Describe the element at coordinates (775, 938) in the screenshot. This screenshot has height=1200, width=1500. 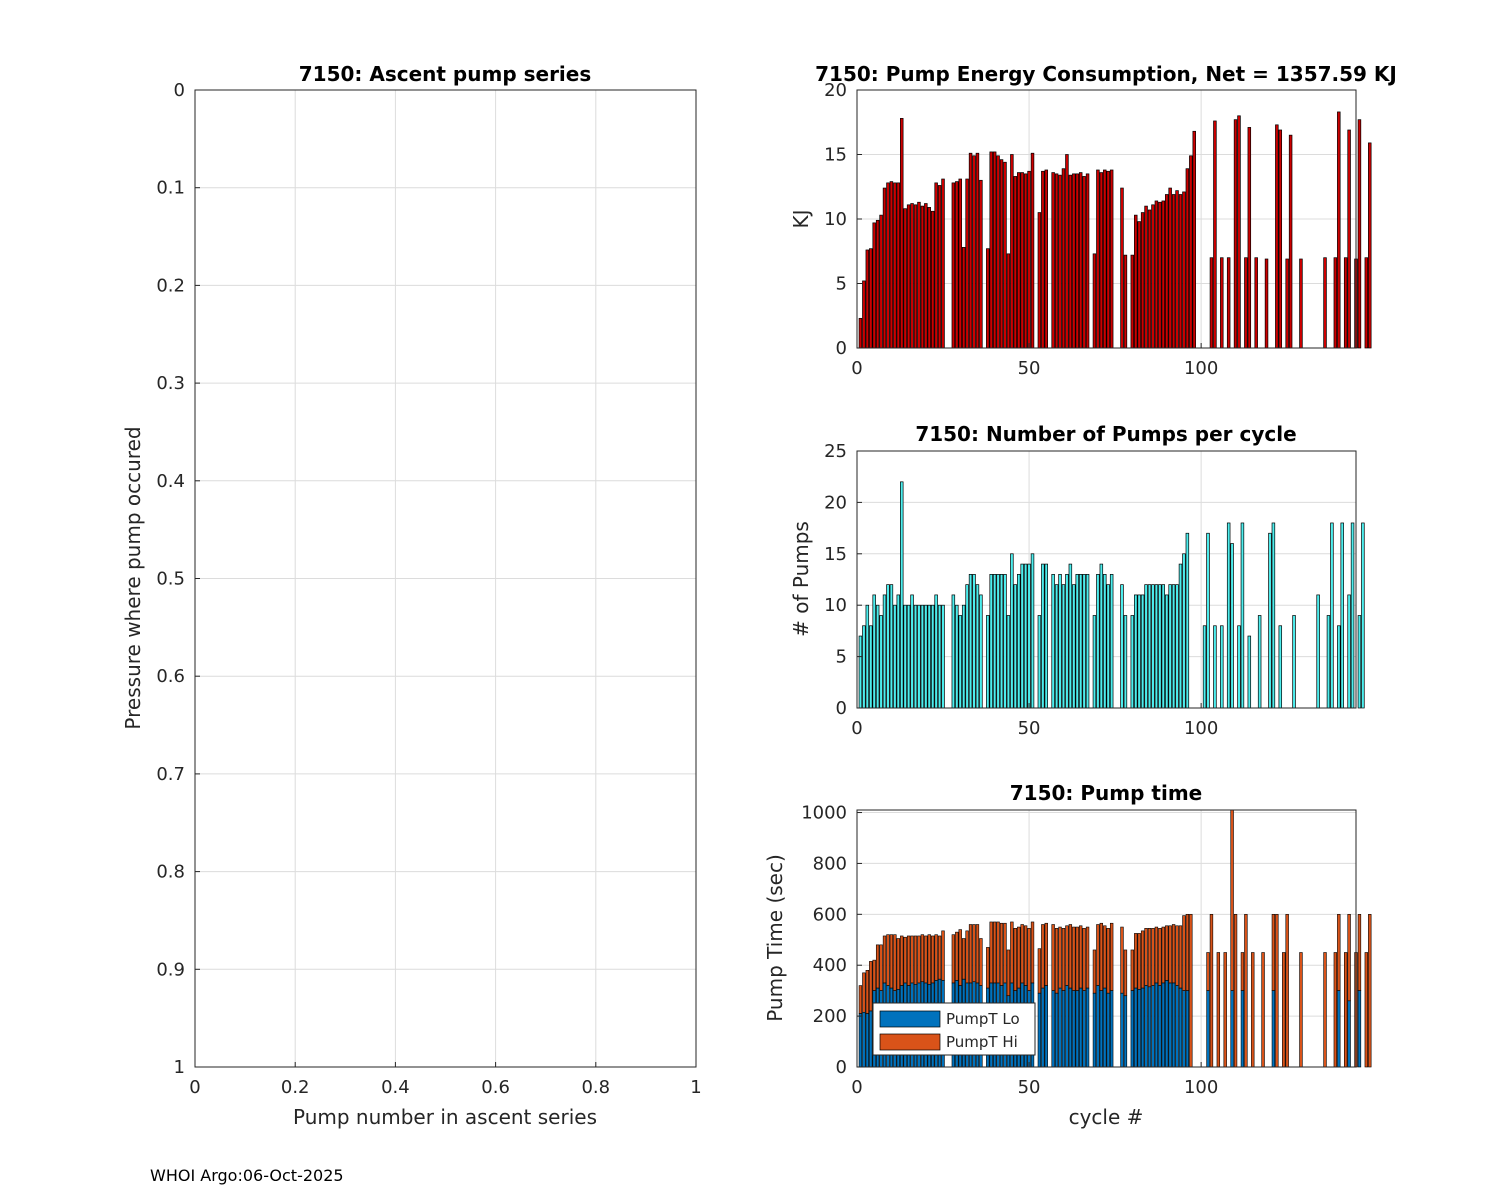
I see `y-axis-label: Pump Time (sec)` at that location.